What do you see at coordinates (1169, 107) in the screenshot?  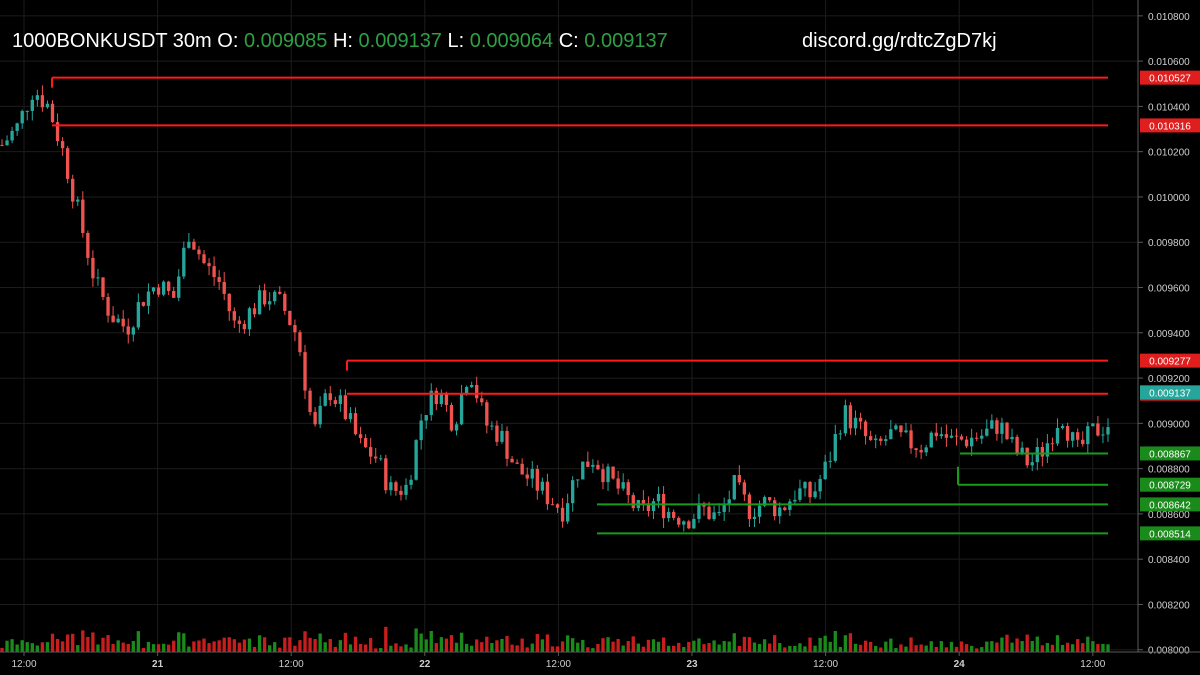 I see `y-tick-label: 0.010400` at bounding box center [1169, 107].